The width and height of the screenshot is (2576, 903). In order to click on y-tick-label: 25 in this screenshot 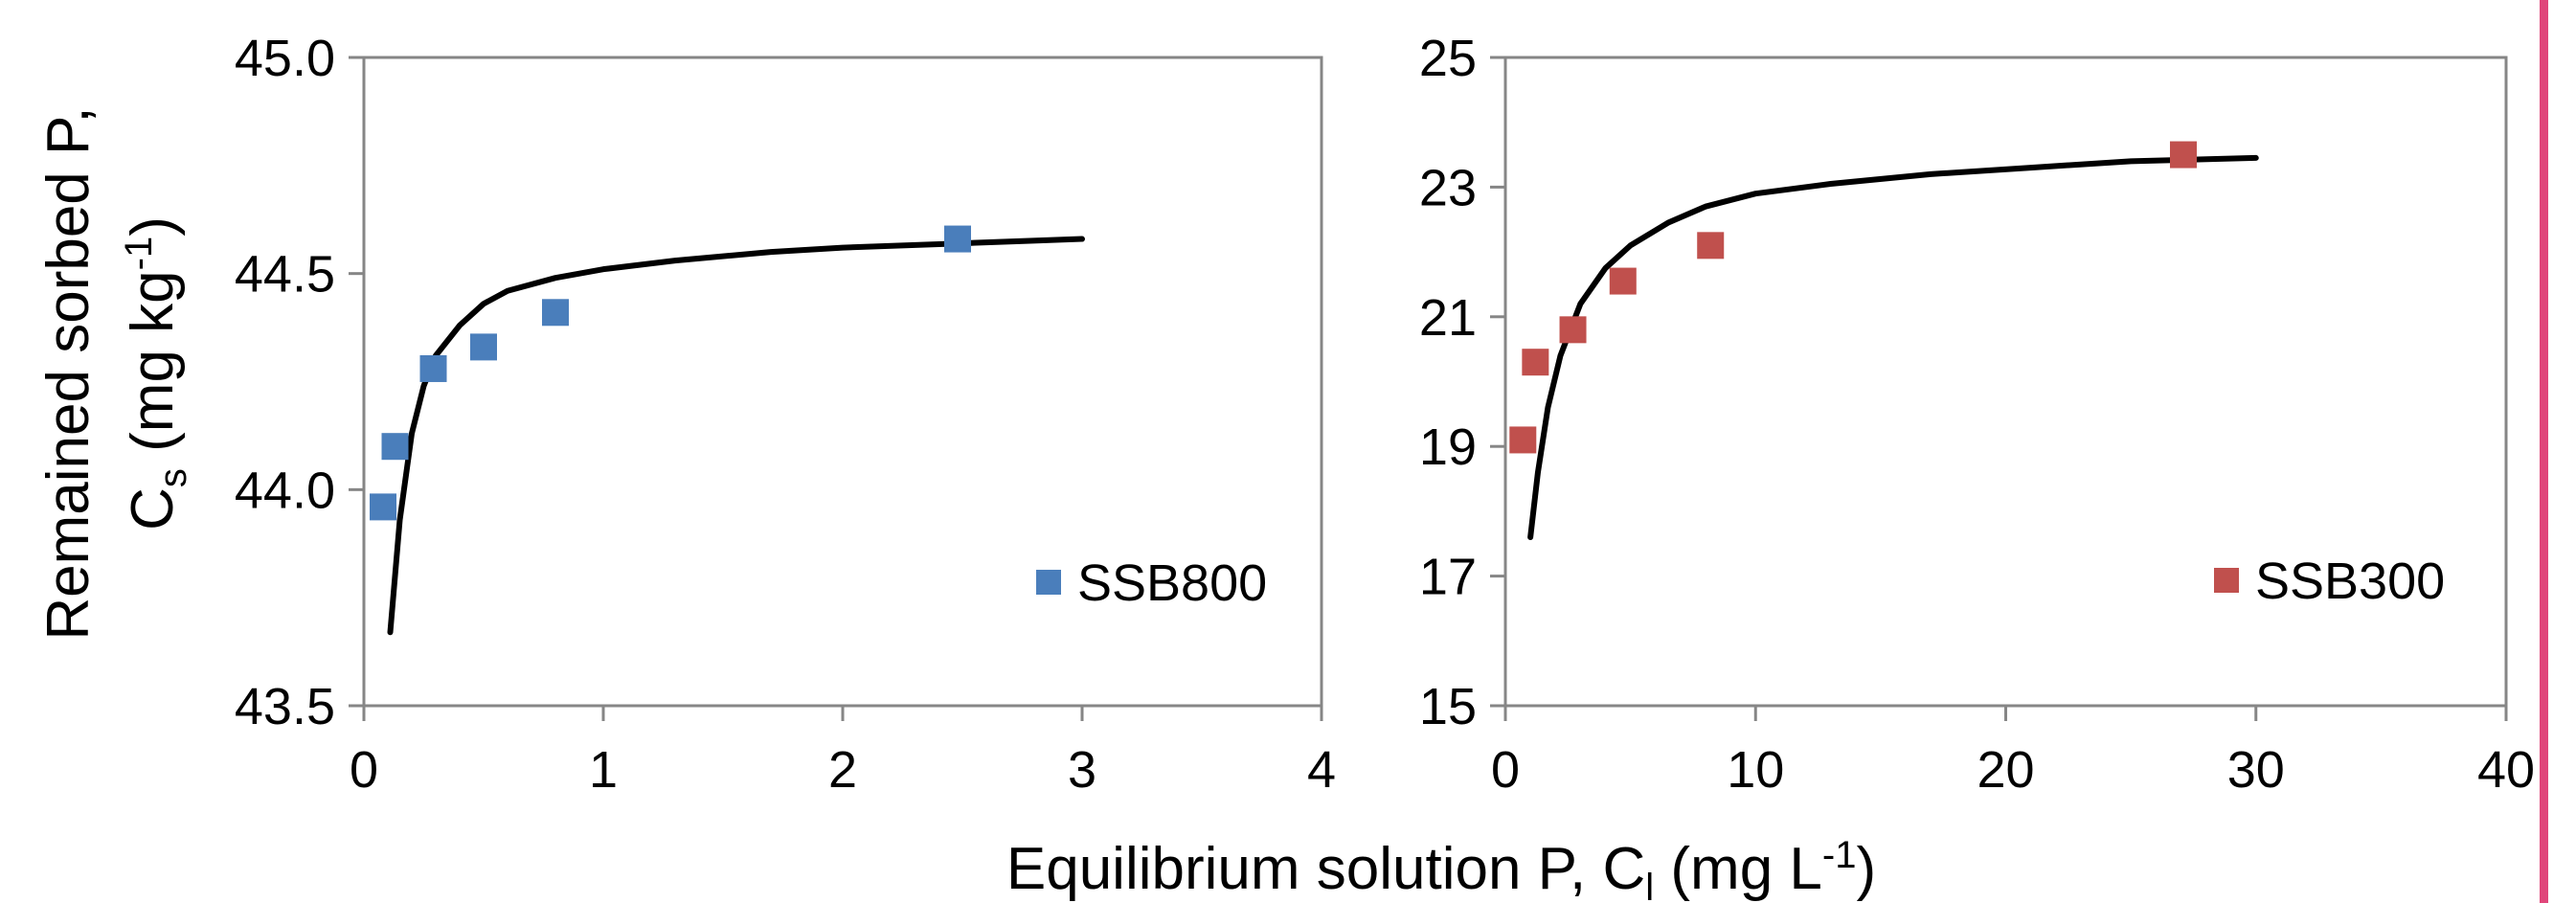, I will do `click(1448, 58)`.